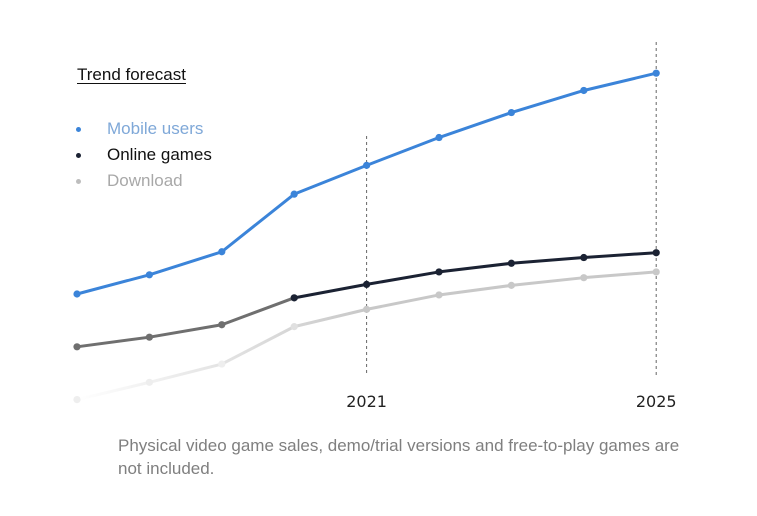 Image resolution: width=757 pixels, height=516 pixels. I want to click on data-point-online-games-2018, so click(149, 337).